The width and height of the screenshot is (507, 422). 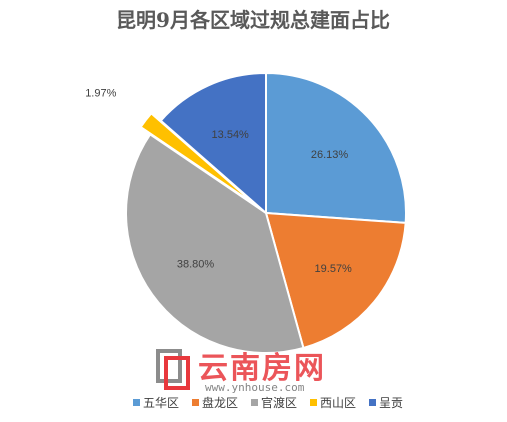 What do you see at coordinates (254, 402) in the screenshot?
I see `legend-swatch-guandu` at bounding box center [254, 402].